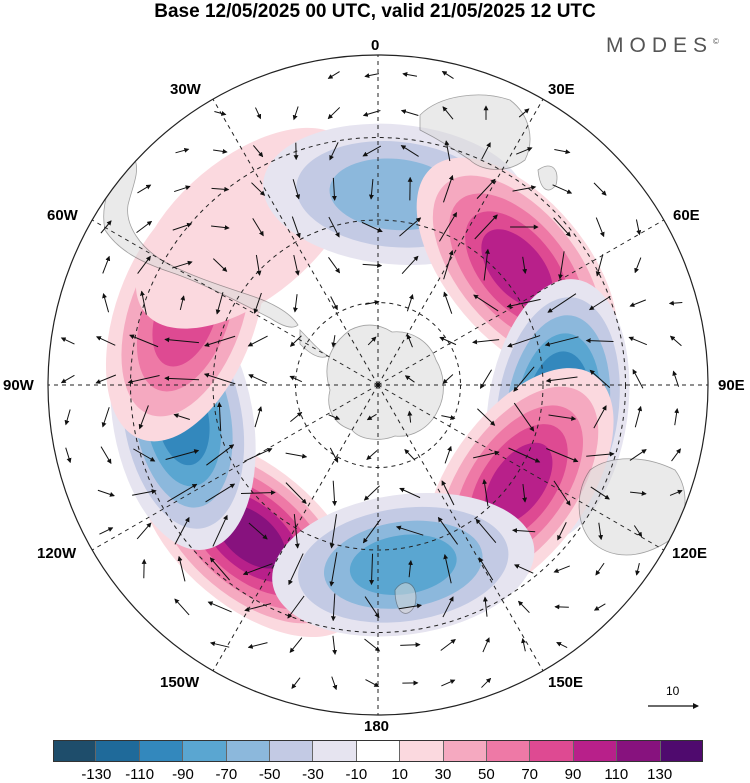 This screenshot has width=750, height=783. Describe the element at coordinates (140, 774) in the screenshot. I see `colorbar-tick-label: -110` at that location.